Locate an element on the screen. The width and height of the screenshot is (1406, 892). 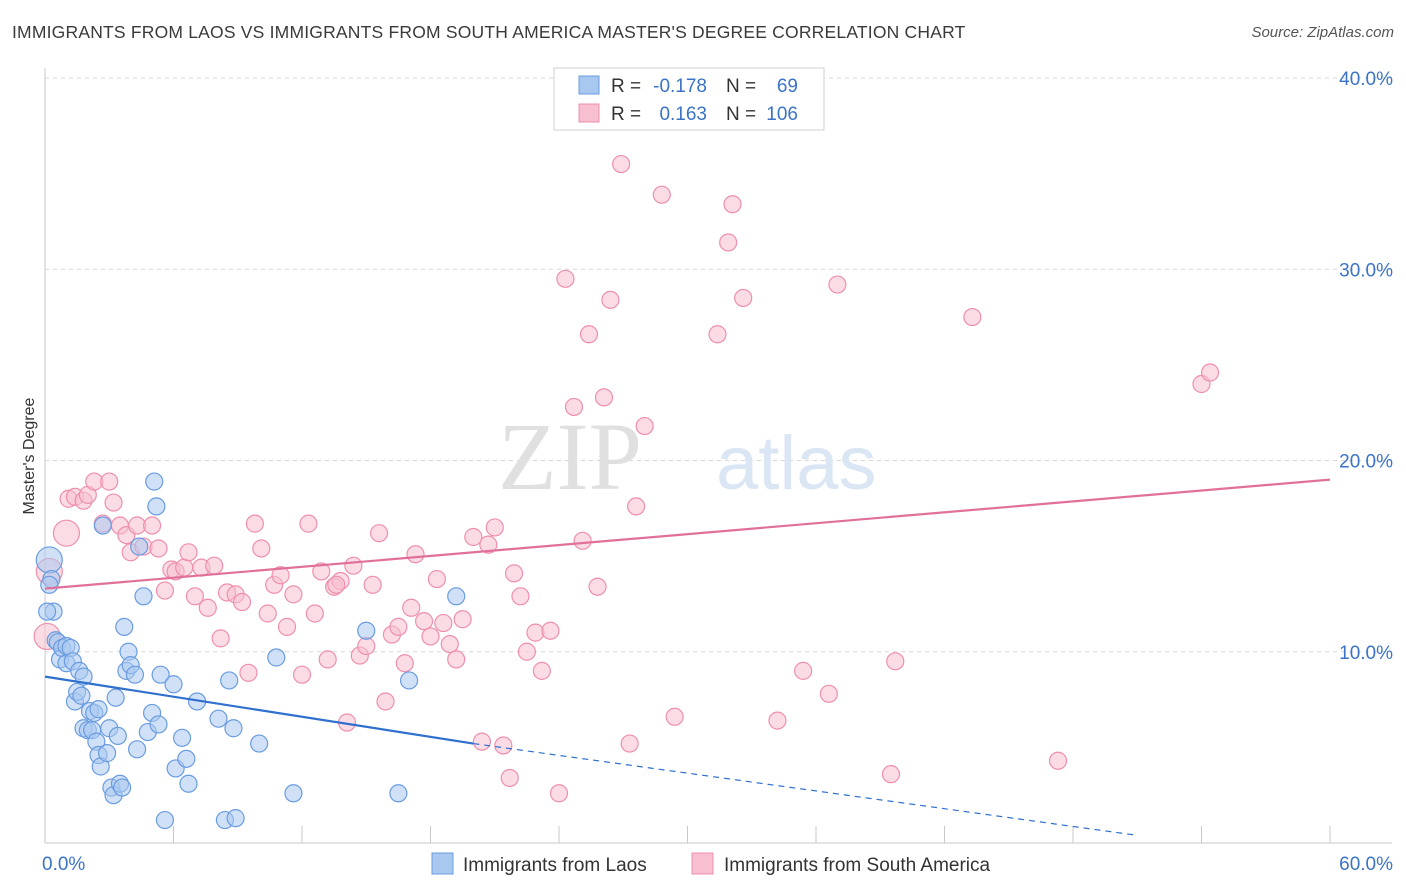
y-tick-label: 40.0% is located at coordinates (1366, 79).